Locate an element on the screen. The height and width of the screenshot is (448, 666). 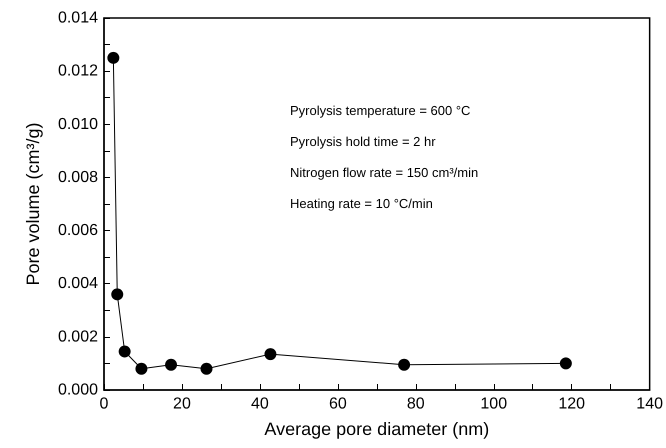
x-tick-label: 40 is located at coordinates (260, 404).